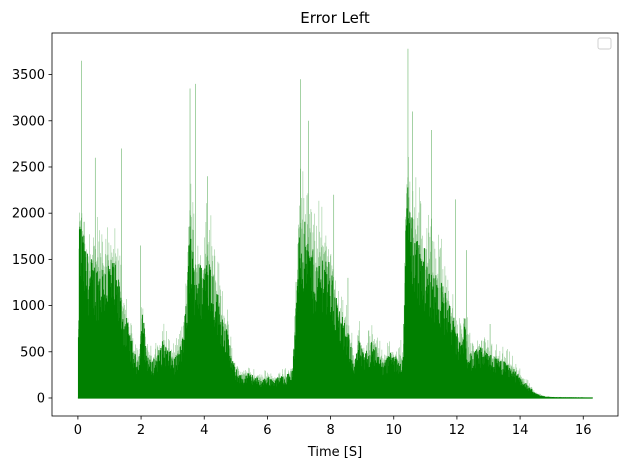 The image size is (631, 468). Describe the element at coordinates (583, 430) in the screenshot. I see `x-tick-label: 16` at that location.